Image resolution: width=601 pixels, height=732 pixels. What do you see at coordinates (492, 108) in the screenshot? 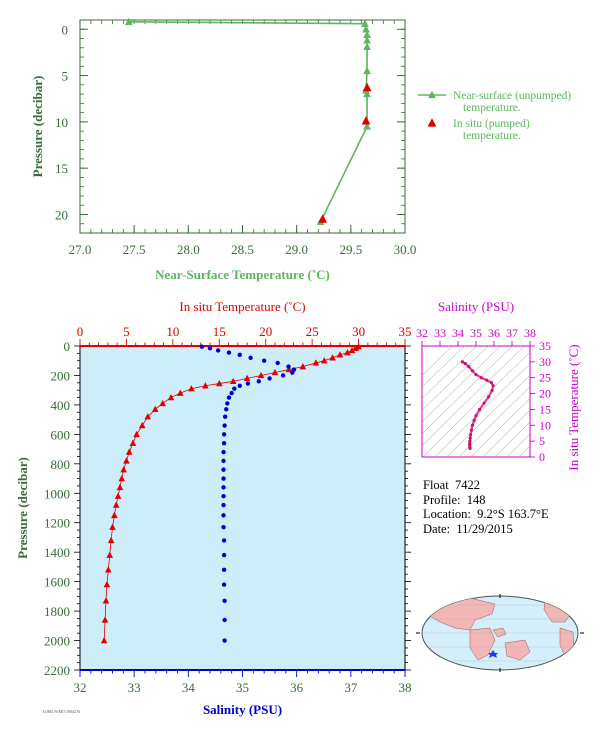
I see `legend-label-unpumped-cont: temperature.` at bounding box center [492, 108].